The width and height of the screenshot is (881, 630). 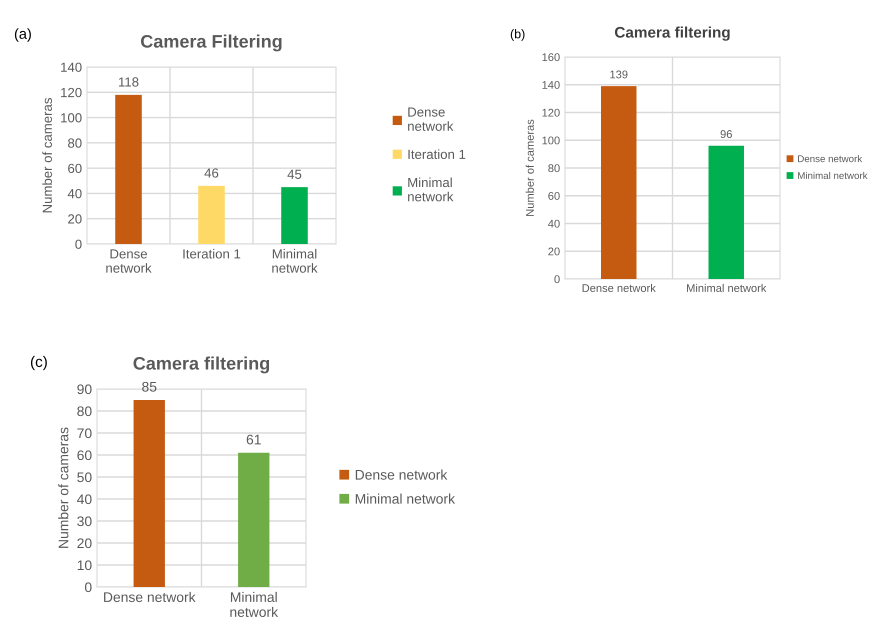 I want to click on y-tick-label: 10, so click(x=85, y=565).